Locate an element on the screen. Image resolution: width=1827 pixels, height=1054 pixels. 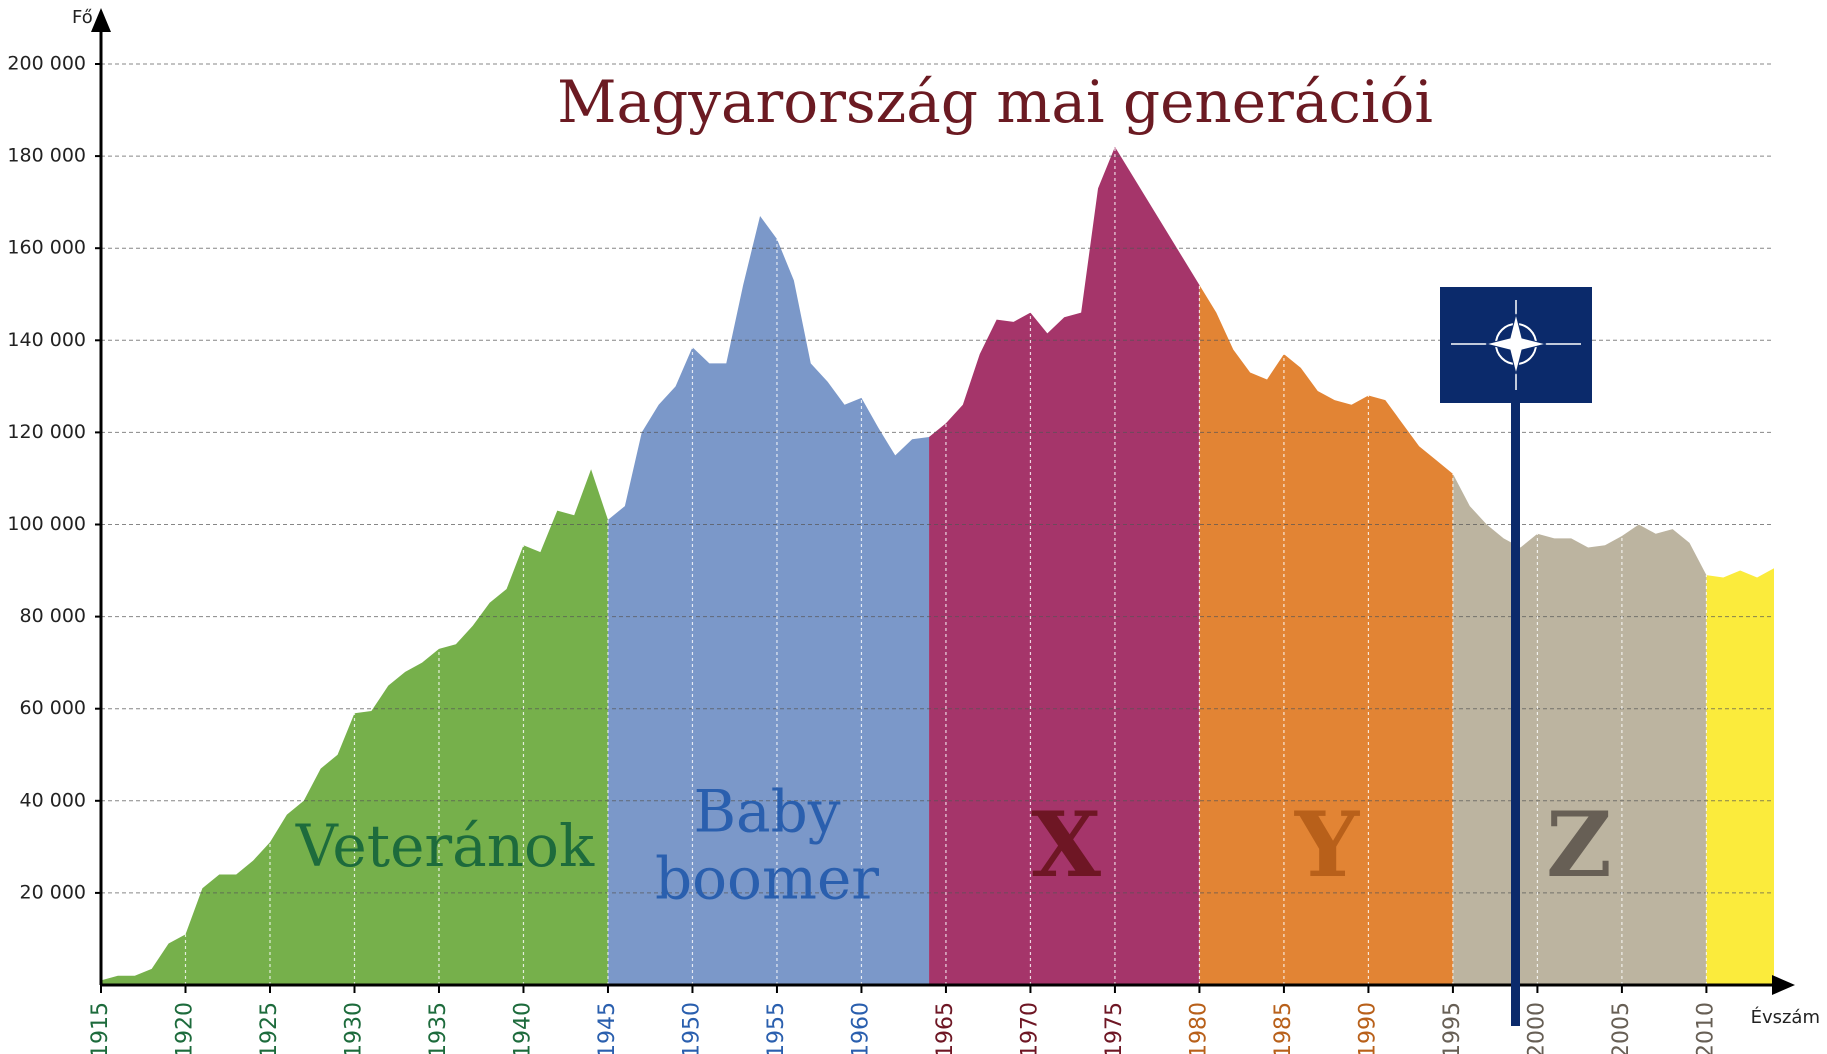
y-tick-label: 60 000 is located at coordinates (53, 708).